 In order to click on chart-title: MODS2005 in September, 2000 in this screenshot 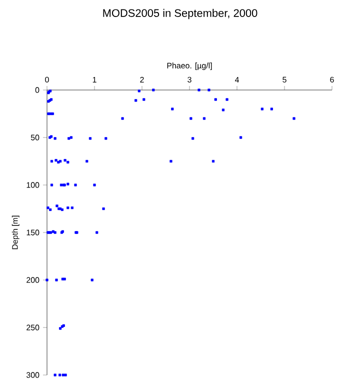, I will do `click(180, 14)`.